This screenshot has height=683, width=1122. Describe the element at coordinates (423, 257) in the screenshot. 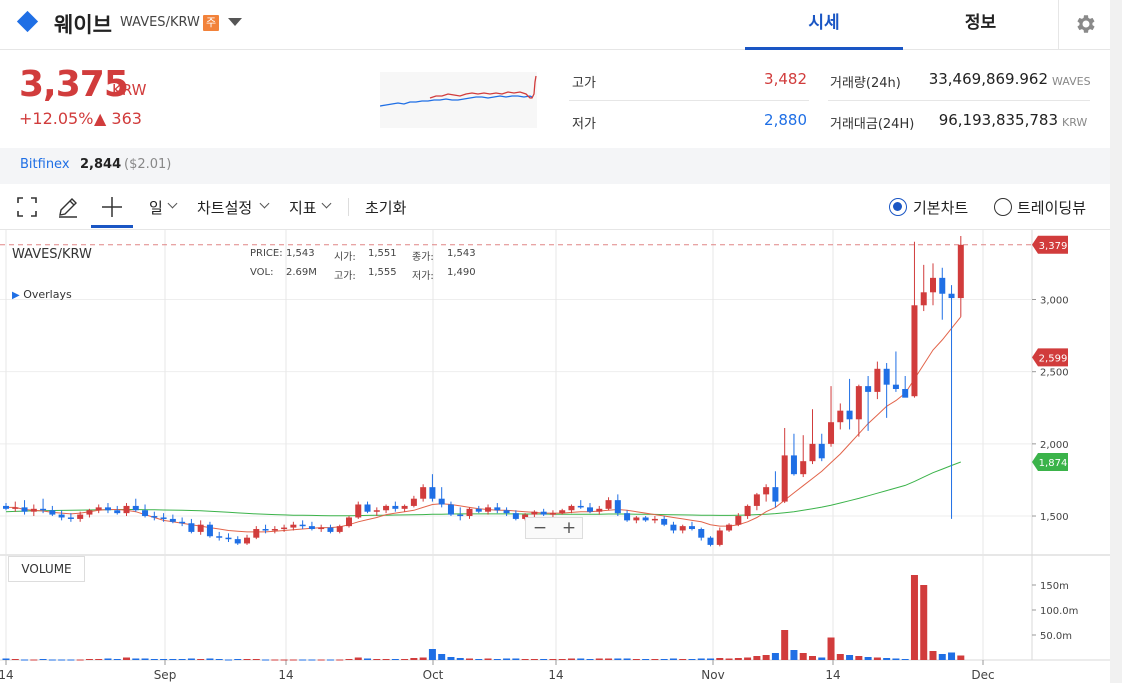

I see `legend-close-label: 종가:` at that location.